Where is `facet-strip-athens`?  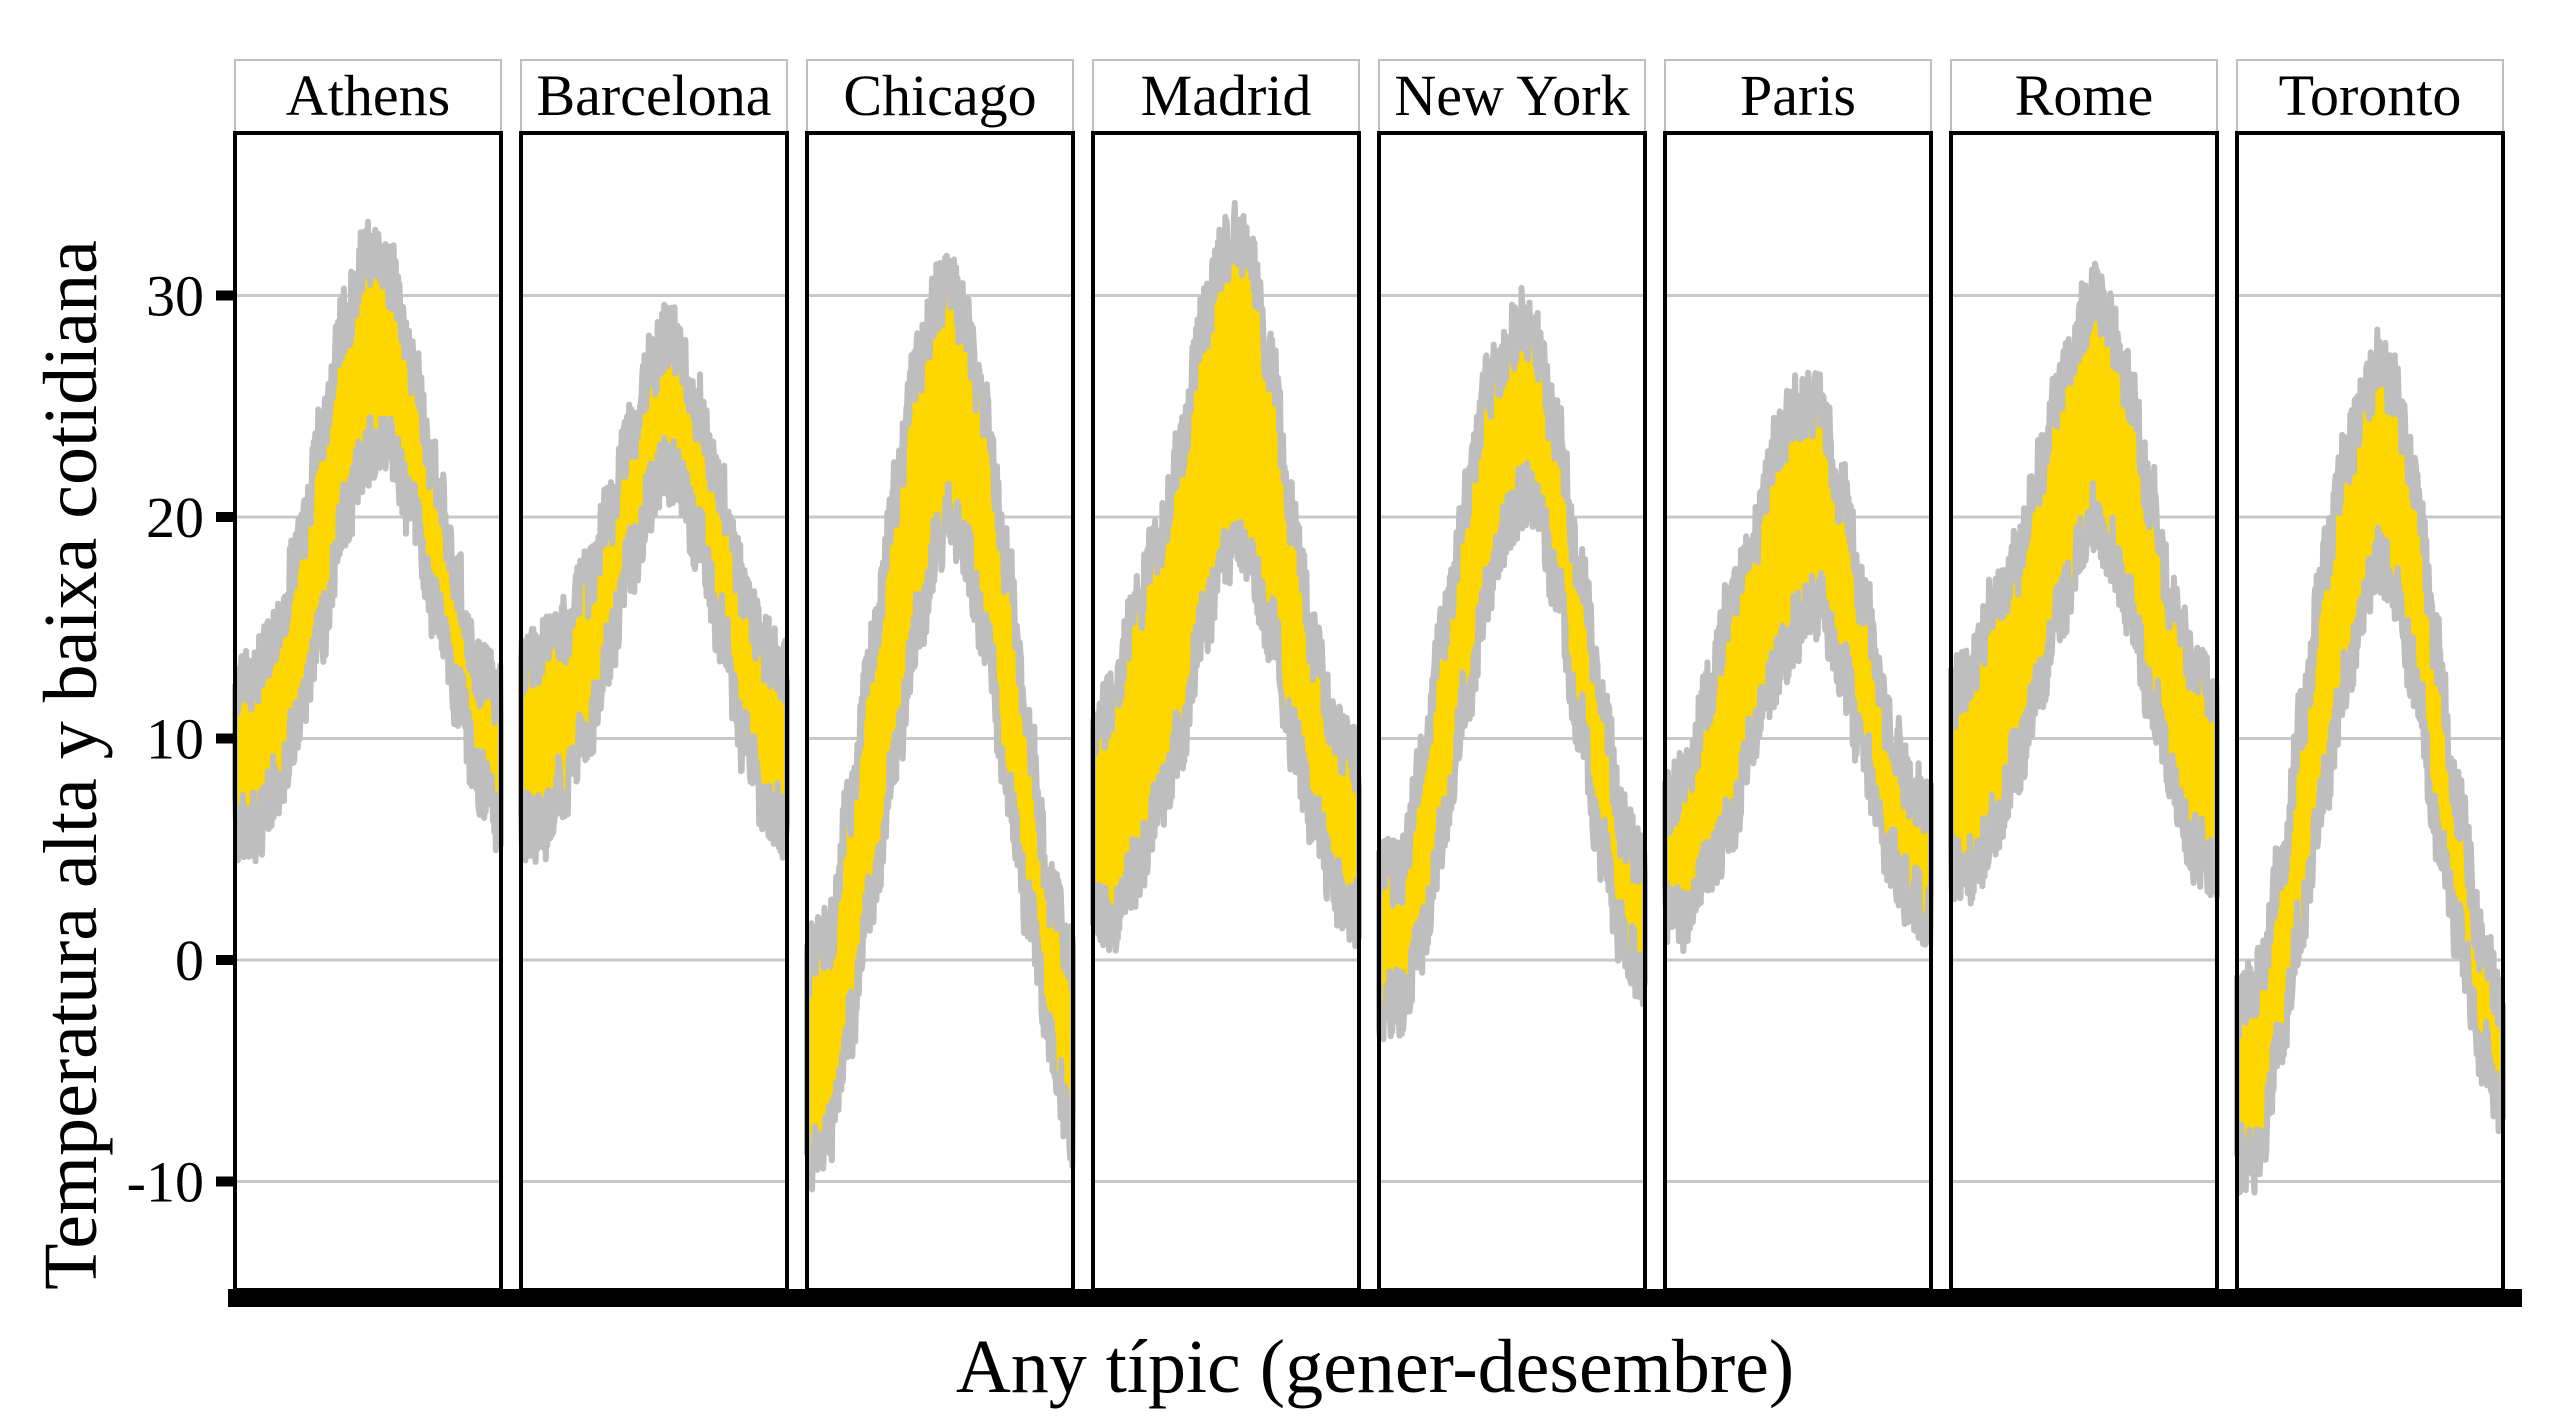 facet-strip-athens is located at coordinates (368, 96).